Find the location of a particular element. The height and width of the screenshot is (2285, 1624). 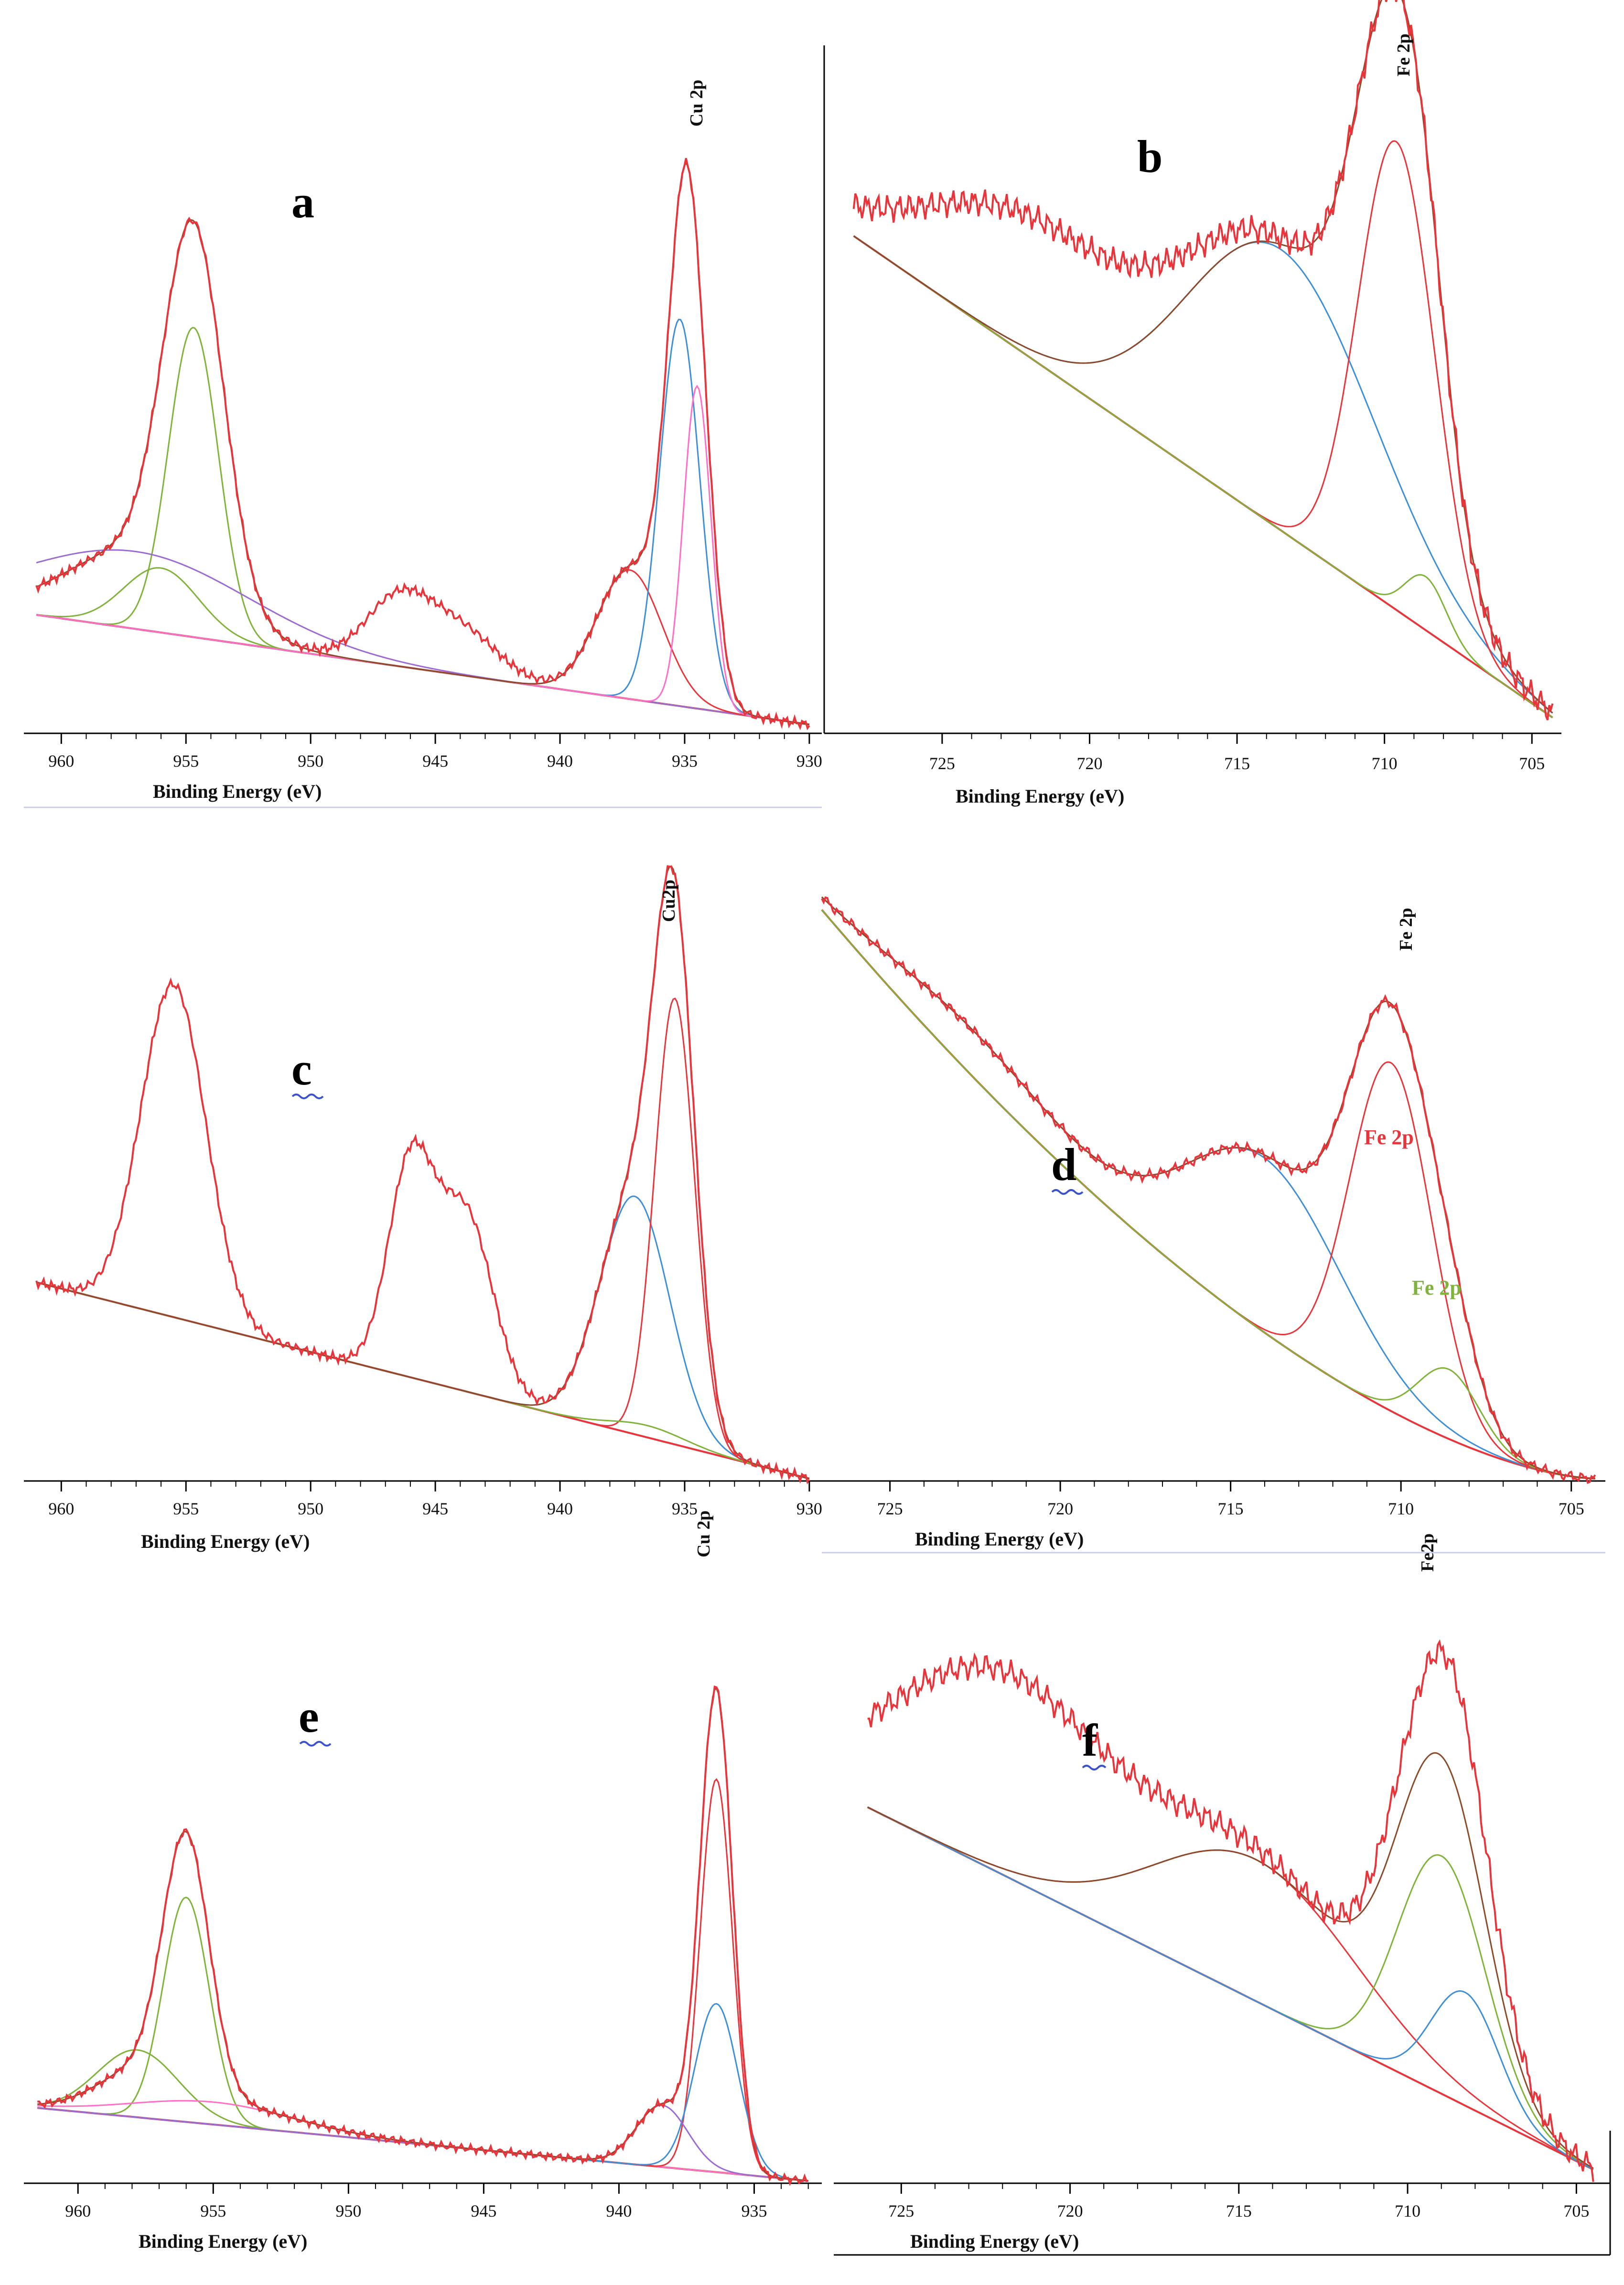

panel-a-peak-label: Cu 2p is located at coordinates (697, 103).